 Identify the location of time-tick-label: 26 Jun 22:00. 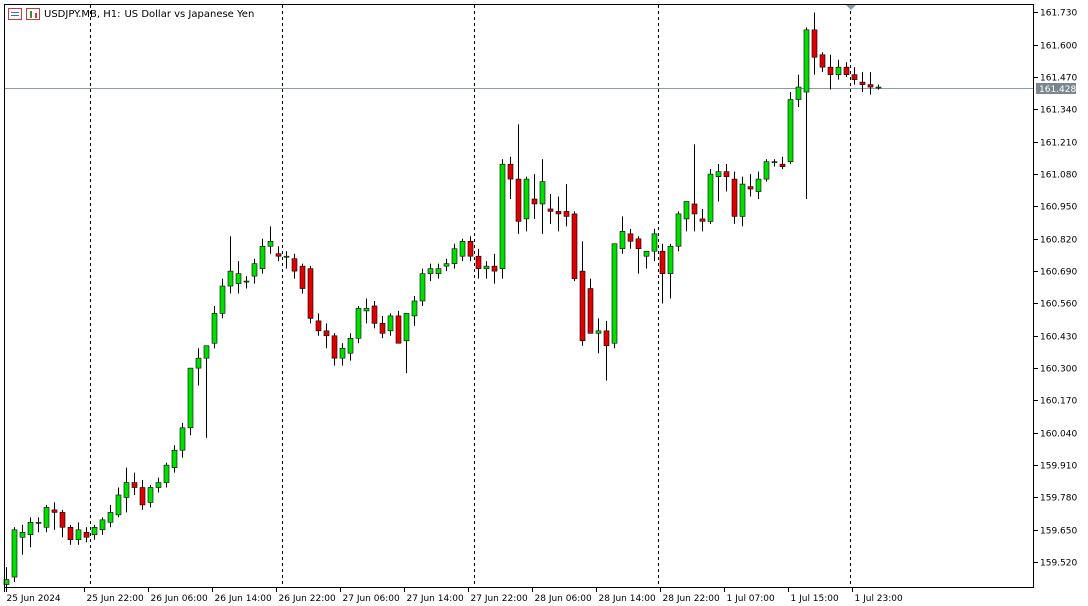
(307, 599).